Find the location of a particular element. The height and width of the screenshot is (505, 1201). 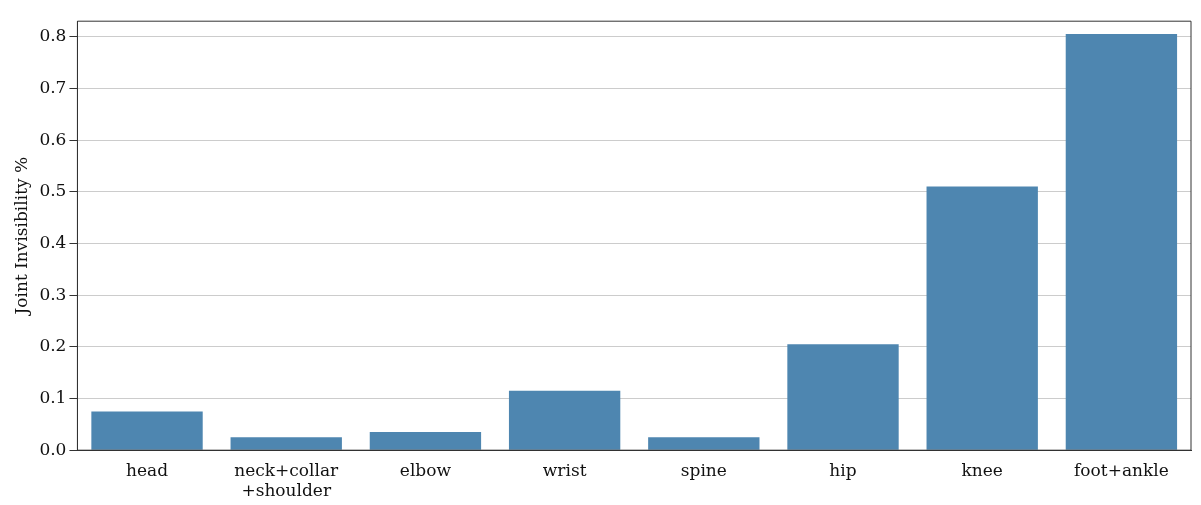

y-tick-label: 0.8 is located at coordinates (53, 35).